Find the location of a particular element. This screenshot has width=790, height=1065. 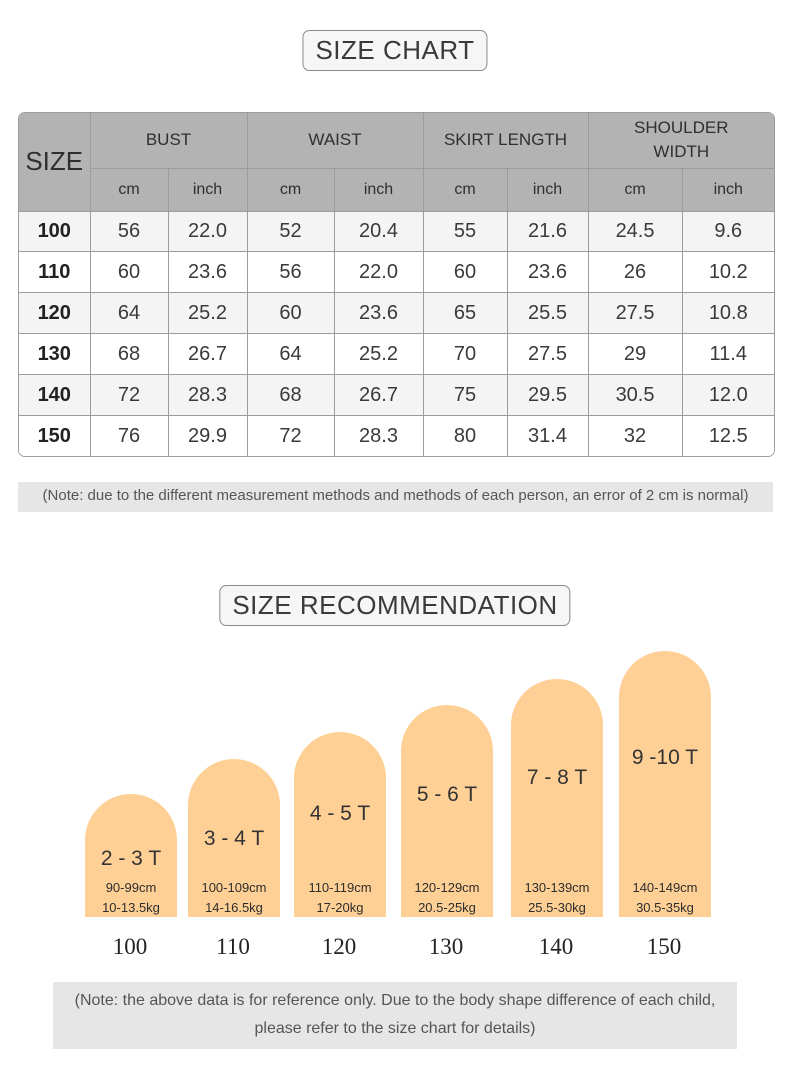

waist-header: WAIST is located at coordinates (335, 141).